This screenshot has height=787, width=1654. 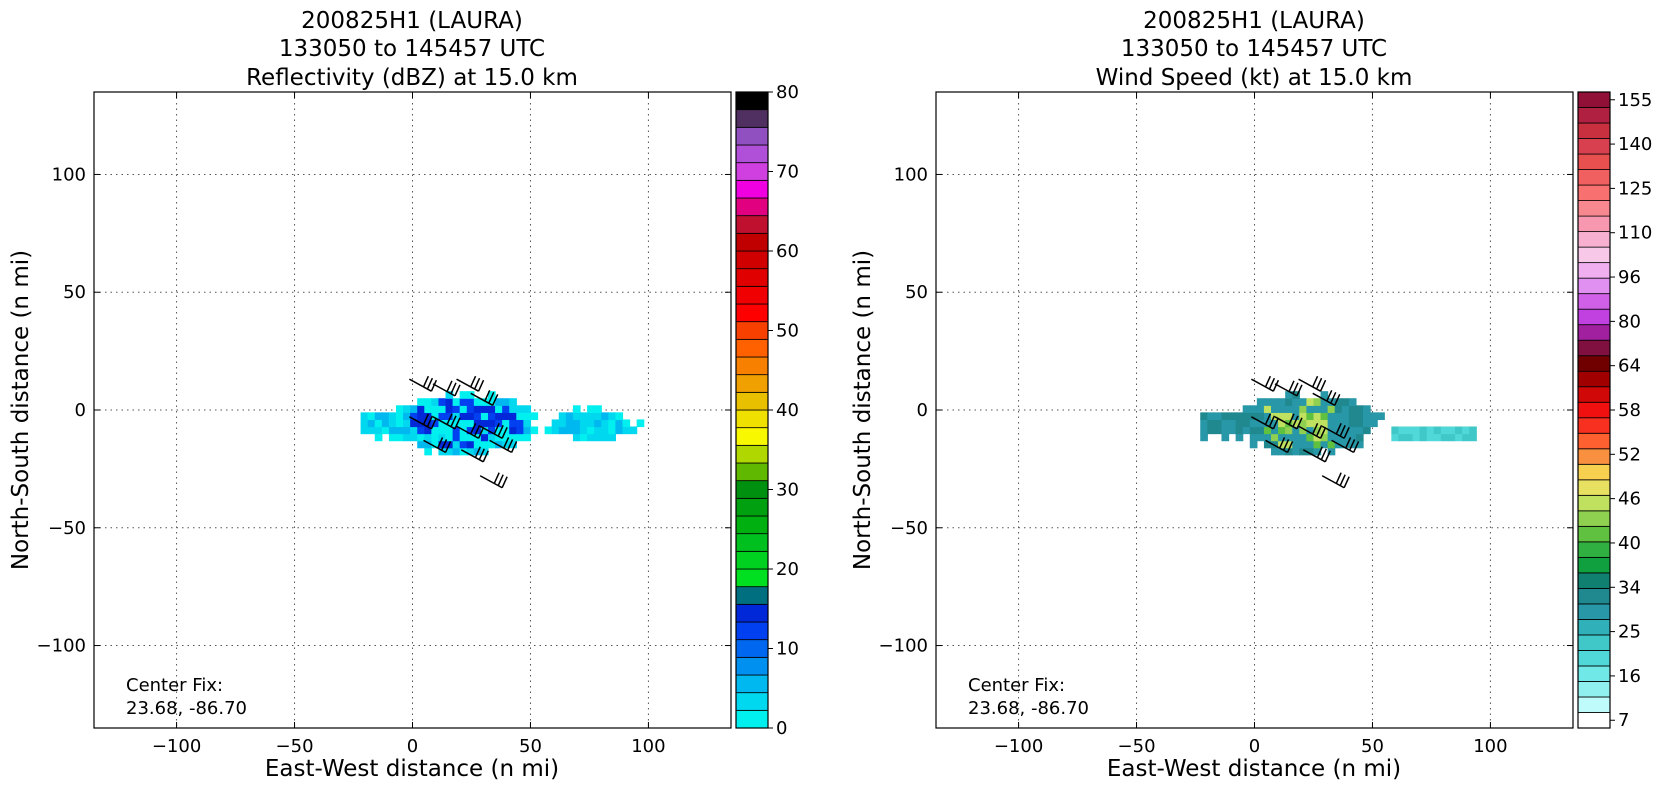 I want to click on colorbar-tick-label: 70, so click(x=787, y=172).